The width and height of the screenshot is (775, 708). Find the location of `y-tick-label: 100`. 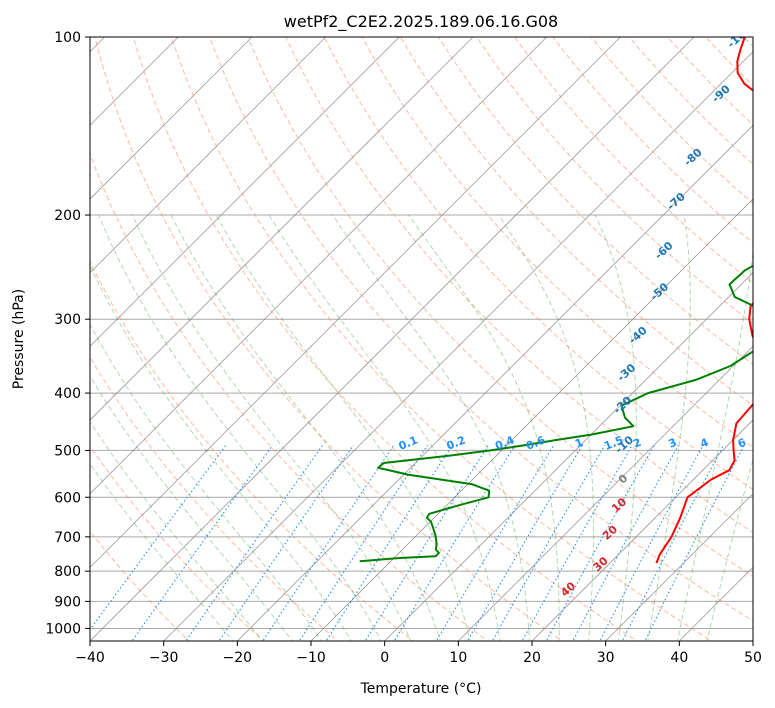

y-tick-label: 100 is located at coordinates (67, 38).